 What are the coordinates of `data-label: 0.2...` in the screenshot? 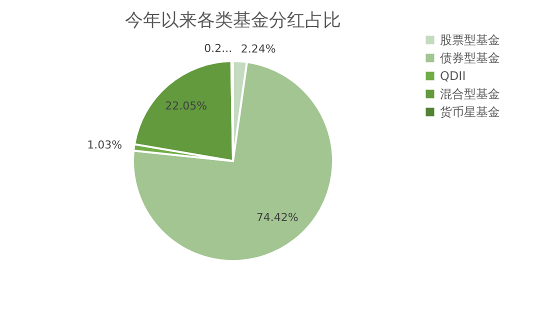 It's located at (218, 49).